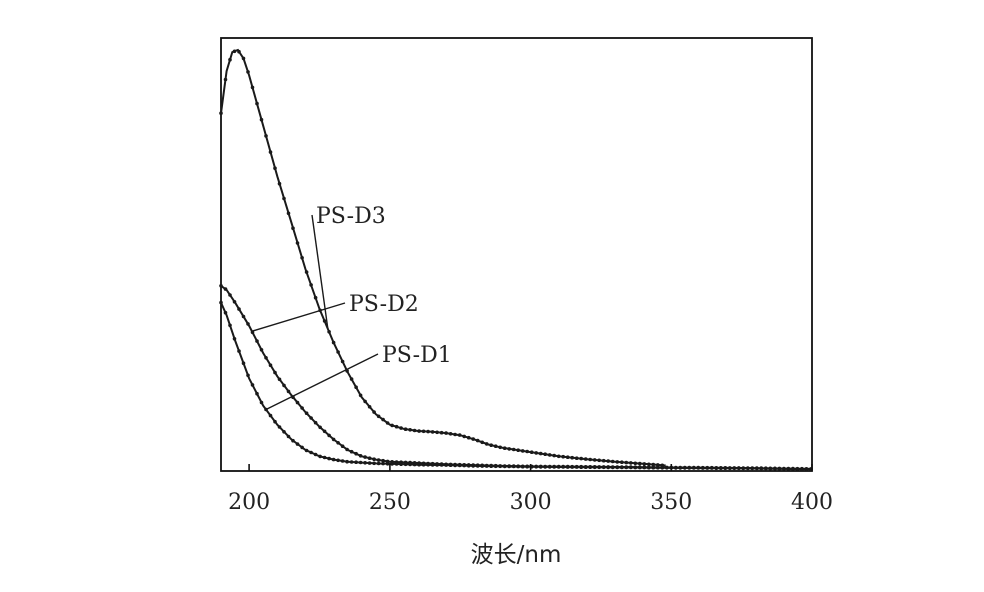 Image resolution: width=984 pixels, height=592 pixels. I want to click on x-axis-label: 波长/nm, so click(516, 555).